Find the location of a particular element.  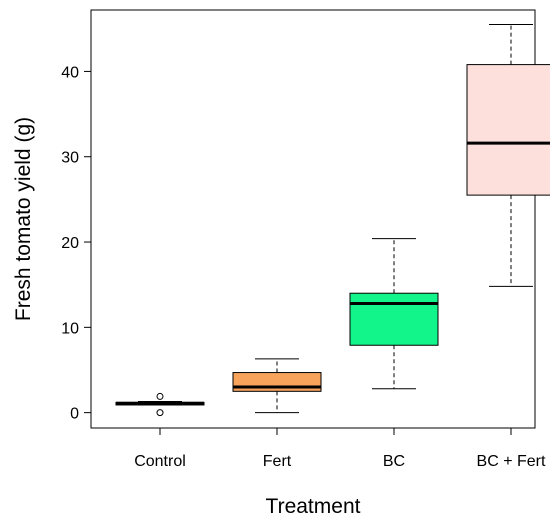

y-tick-label: 40 is located at coordinates (70, 72).